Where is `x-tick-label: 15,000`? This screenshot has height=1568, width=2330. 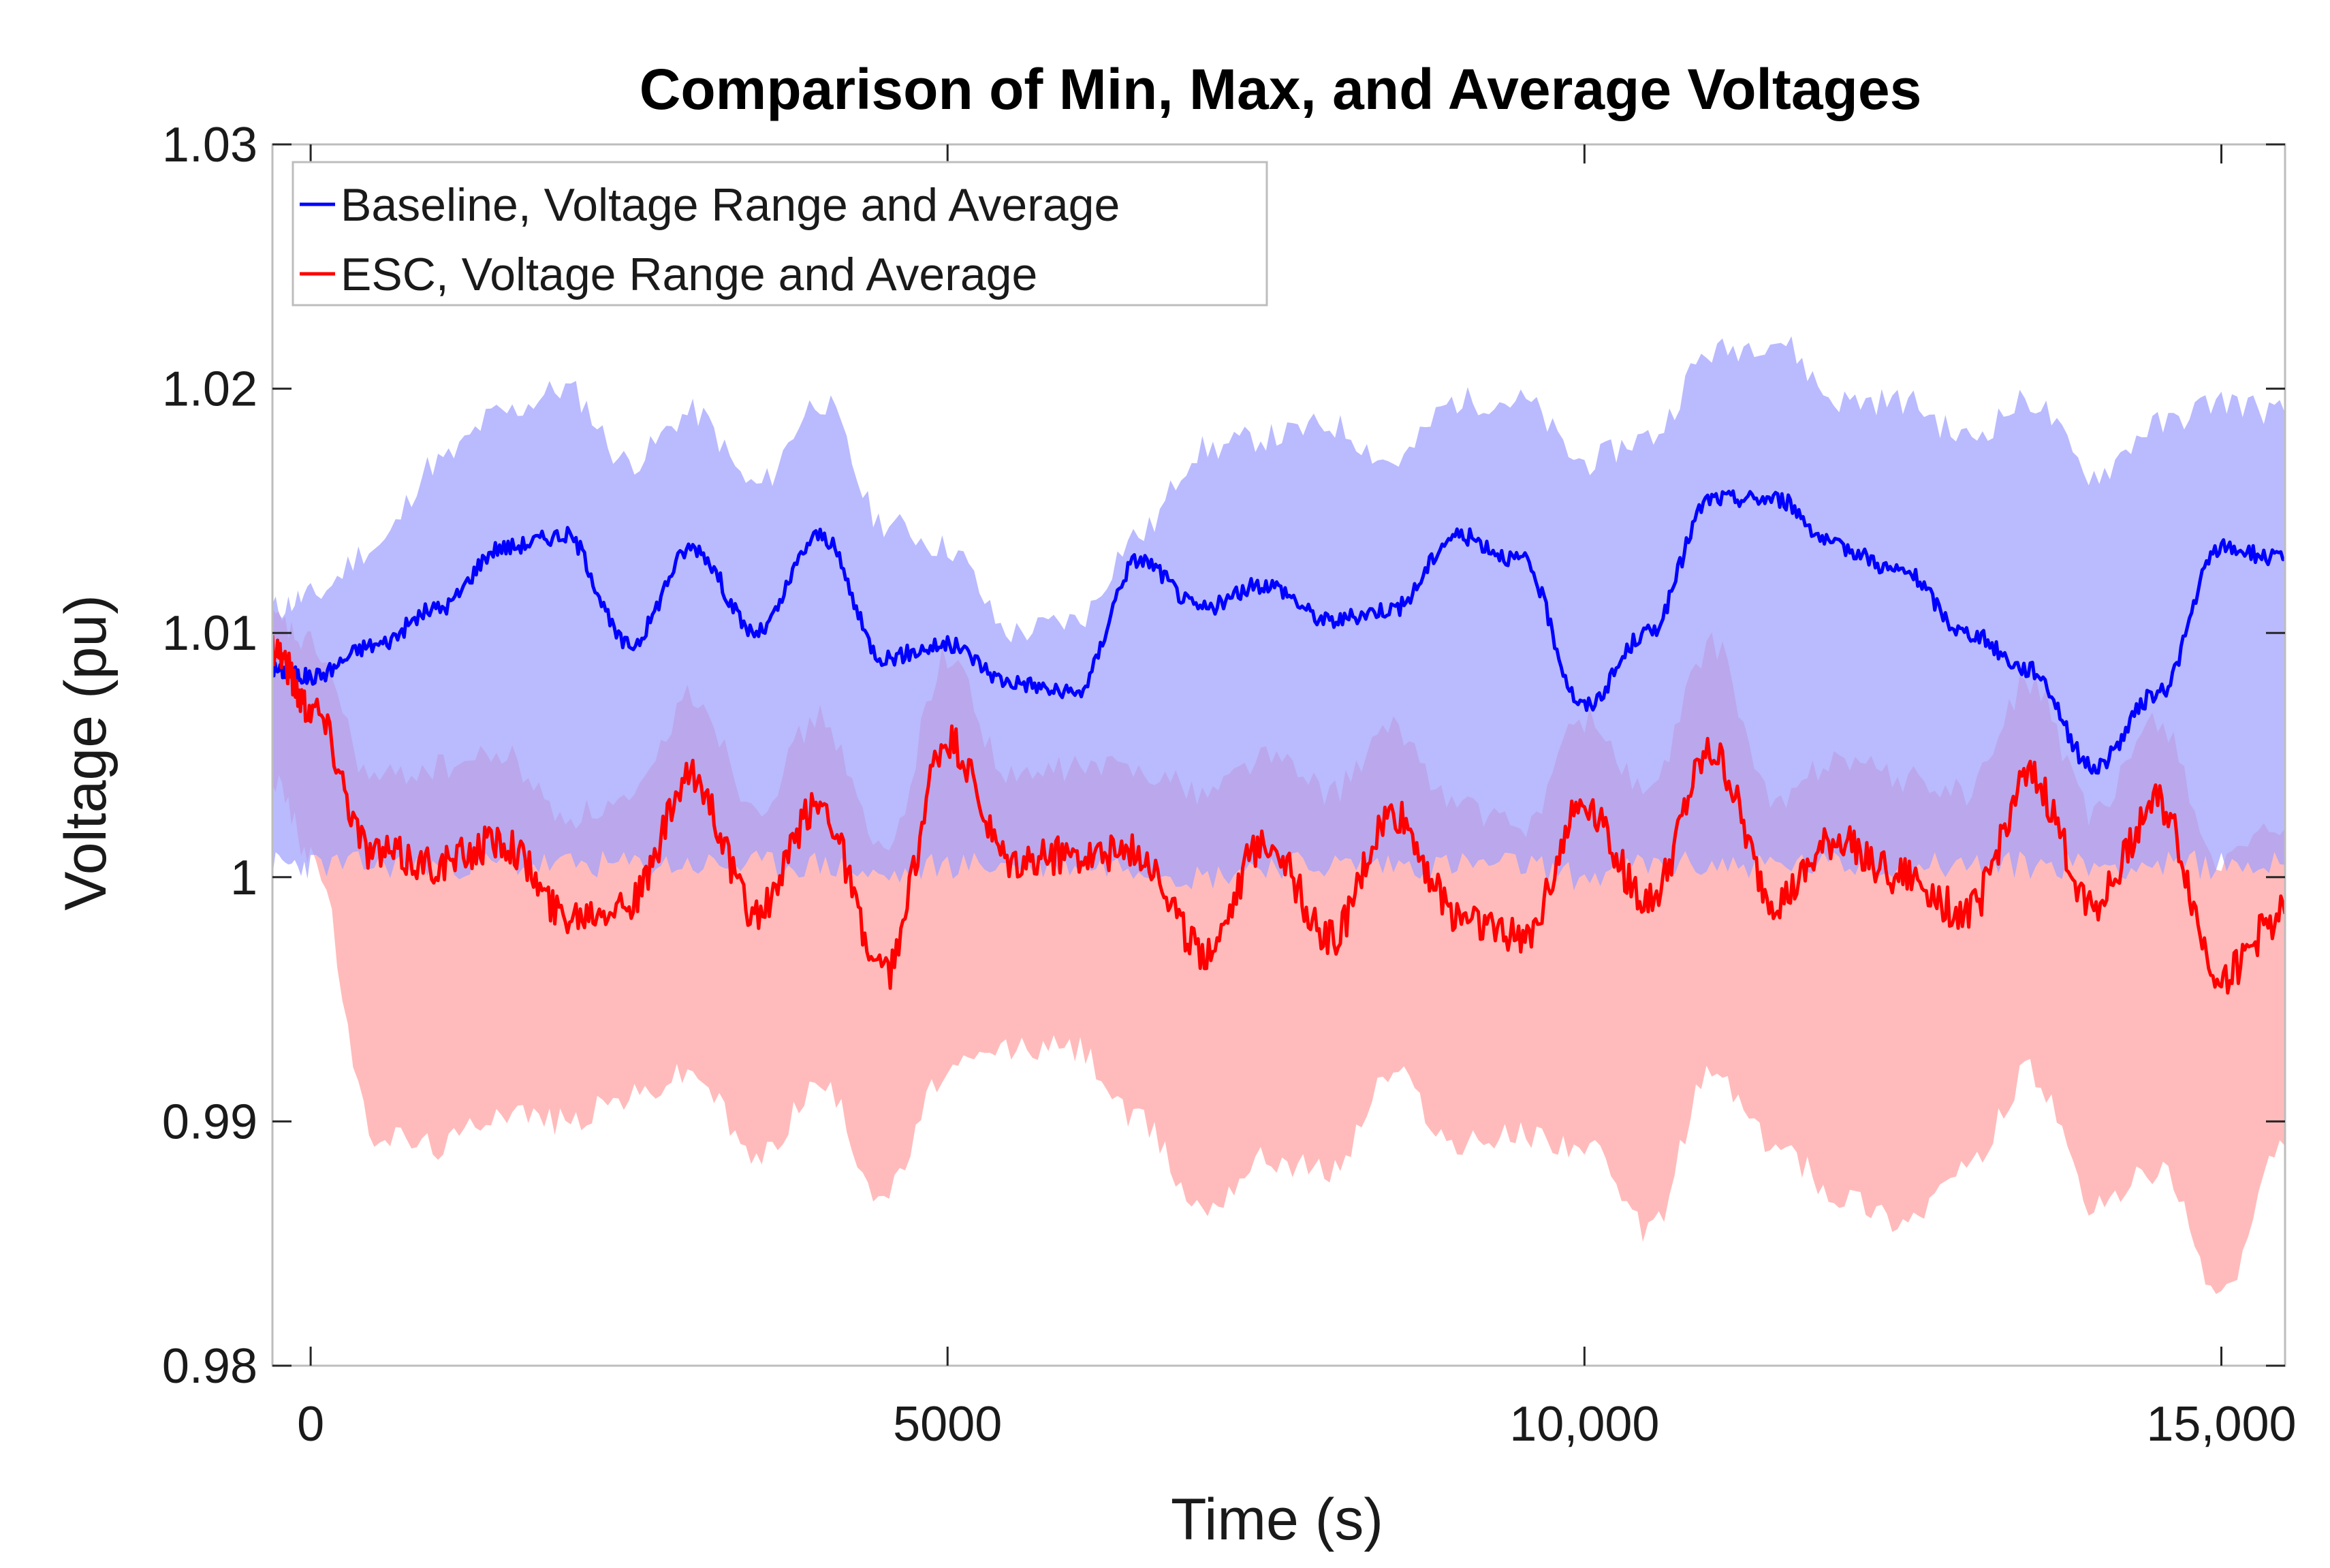 x-tick-label: 15,000 is located at coordinates (2221, 1424).